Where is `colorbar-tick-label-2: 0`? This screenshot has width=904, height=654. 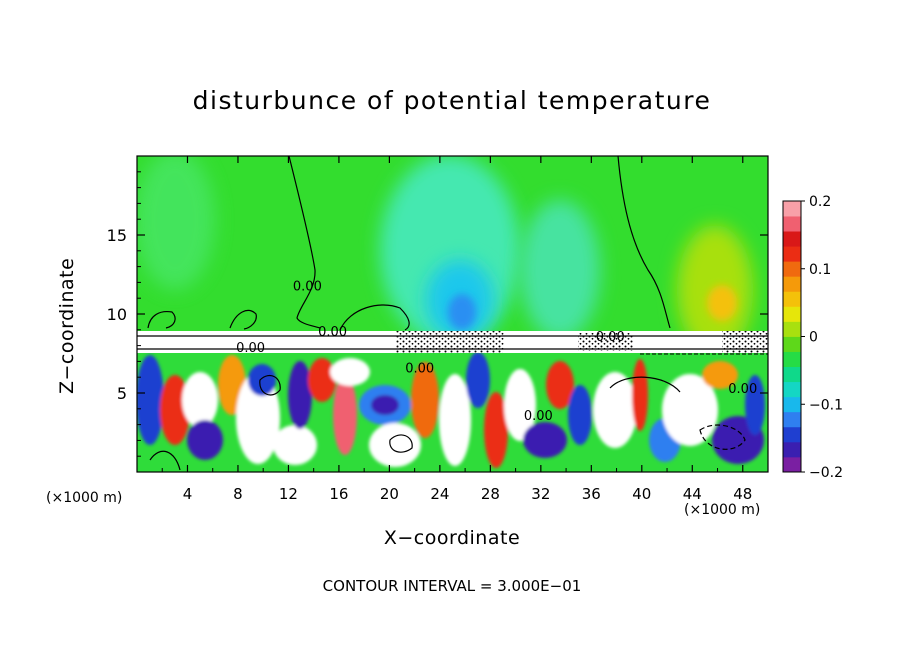 colorbar-tick-label-2: 0 is located at coordinates (813, 338).